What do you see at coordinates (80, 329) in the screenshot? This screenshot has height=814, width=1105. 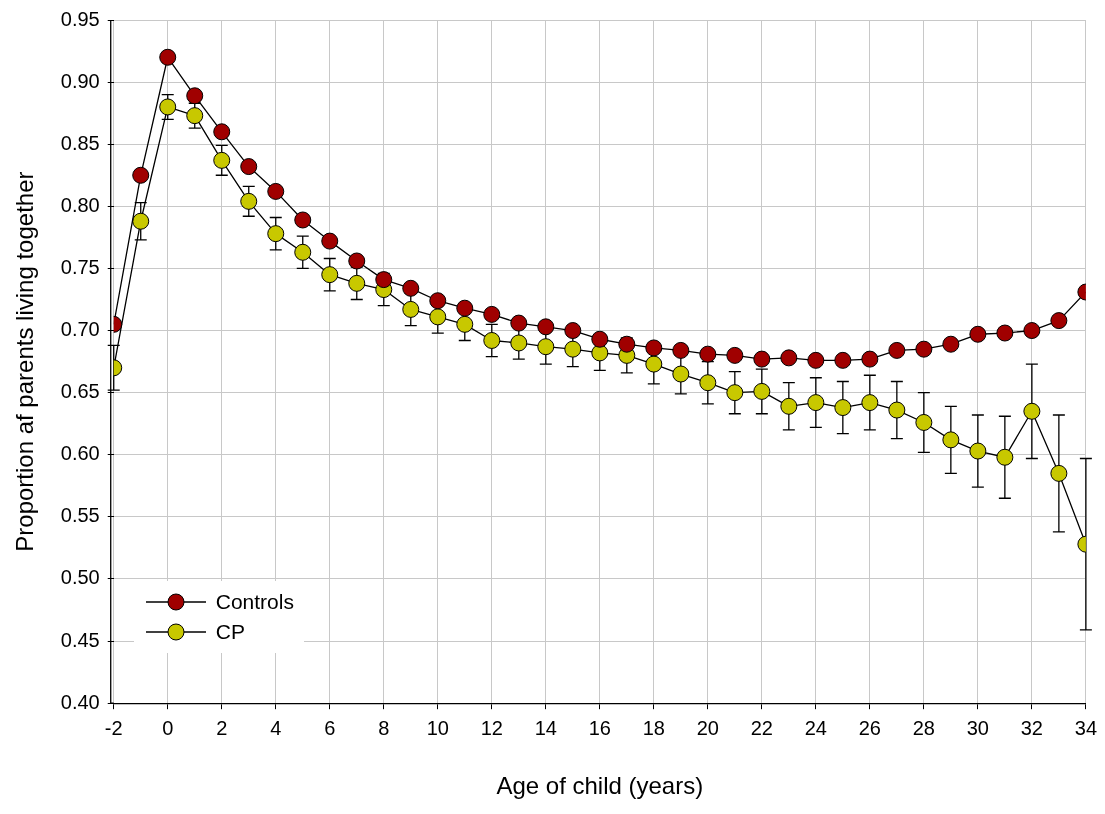 I see `y-tick-label: 0.70` at bounding box center [80, 329].